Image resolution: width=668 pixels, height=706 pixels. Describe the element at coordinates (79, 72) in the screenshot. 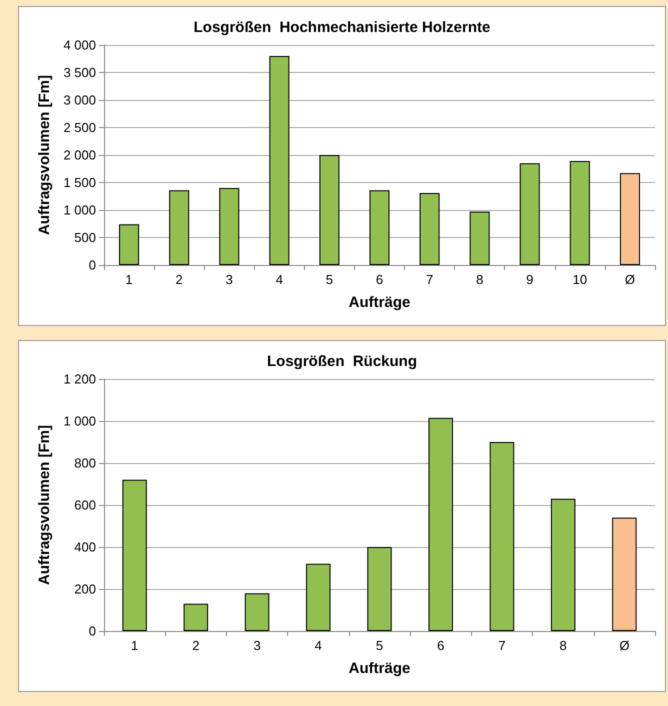

I see `y-tick-label: 3 500` at that location.